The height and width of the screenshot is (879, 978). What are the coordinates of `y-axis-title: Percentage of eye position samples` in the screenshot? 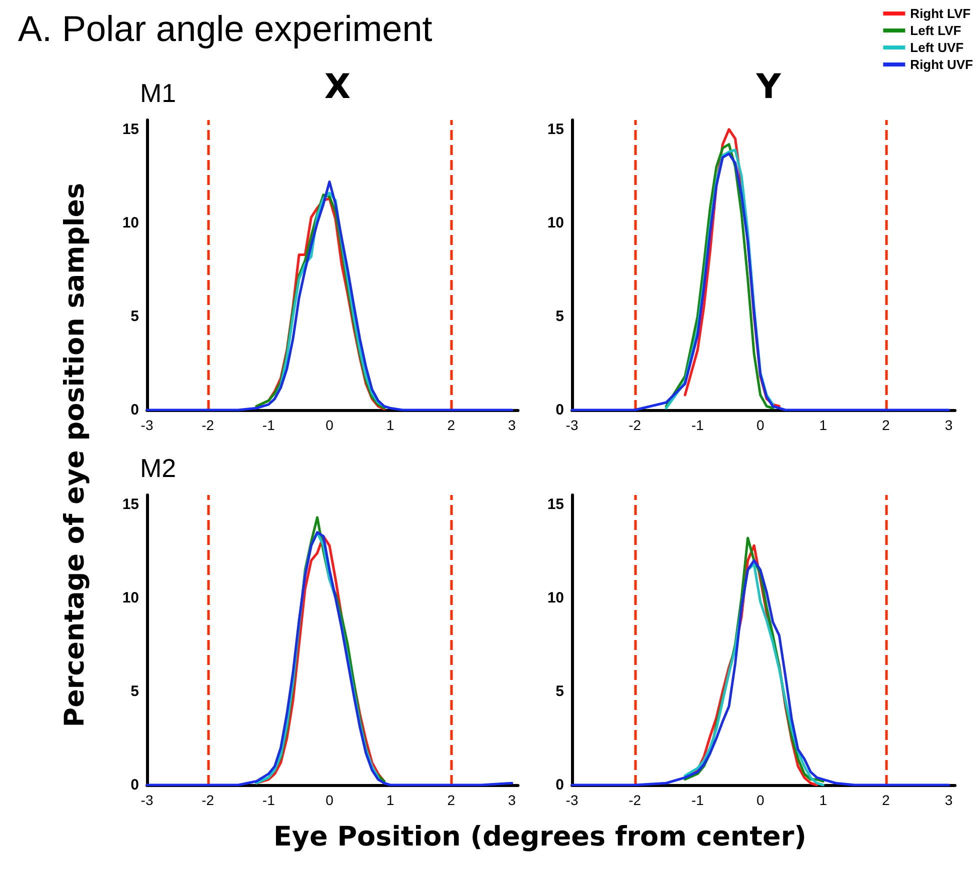 It's located at (75, 455).